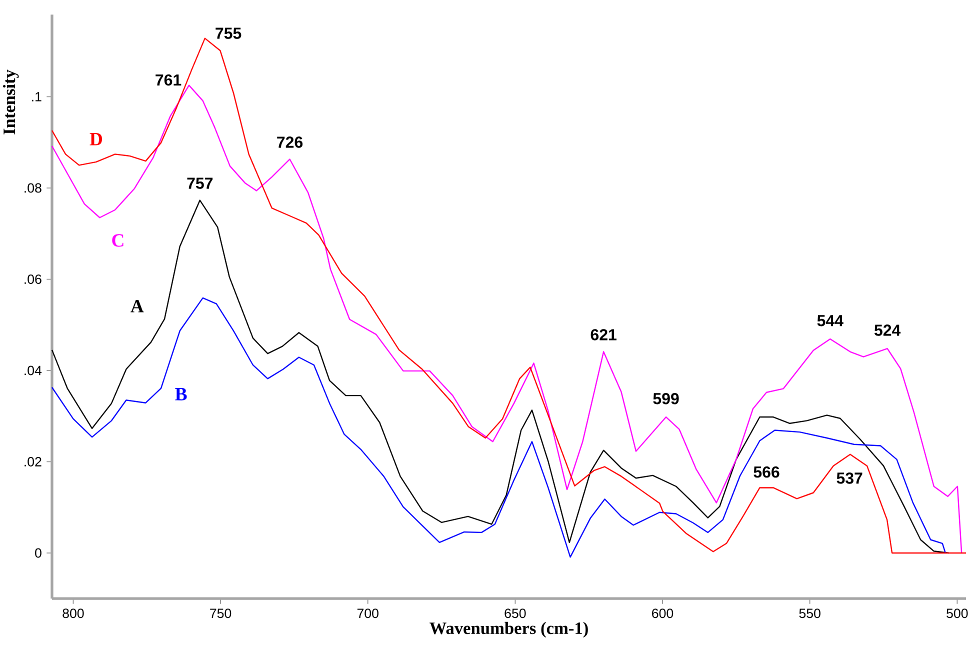  Describe the element at coordinates (849, 478) in the screenshot. I see `annotation: 537` at that location.